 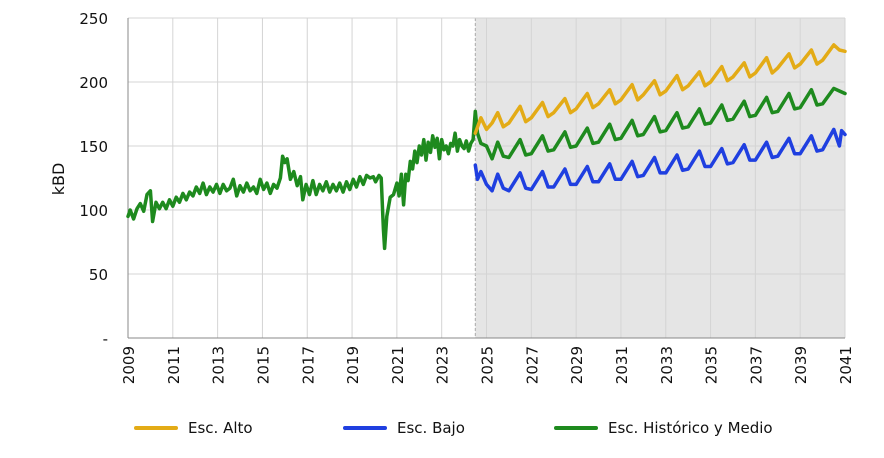 I want to click on y-tick-label: -, so click(x=105, y=339).